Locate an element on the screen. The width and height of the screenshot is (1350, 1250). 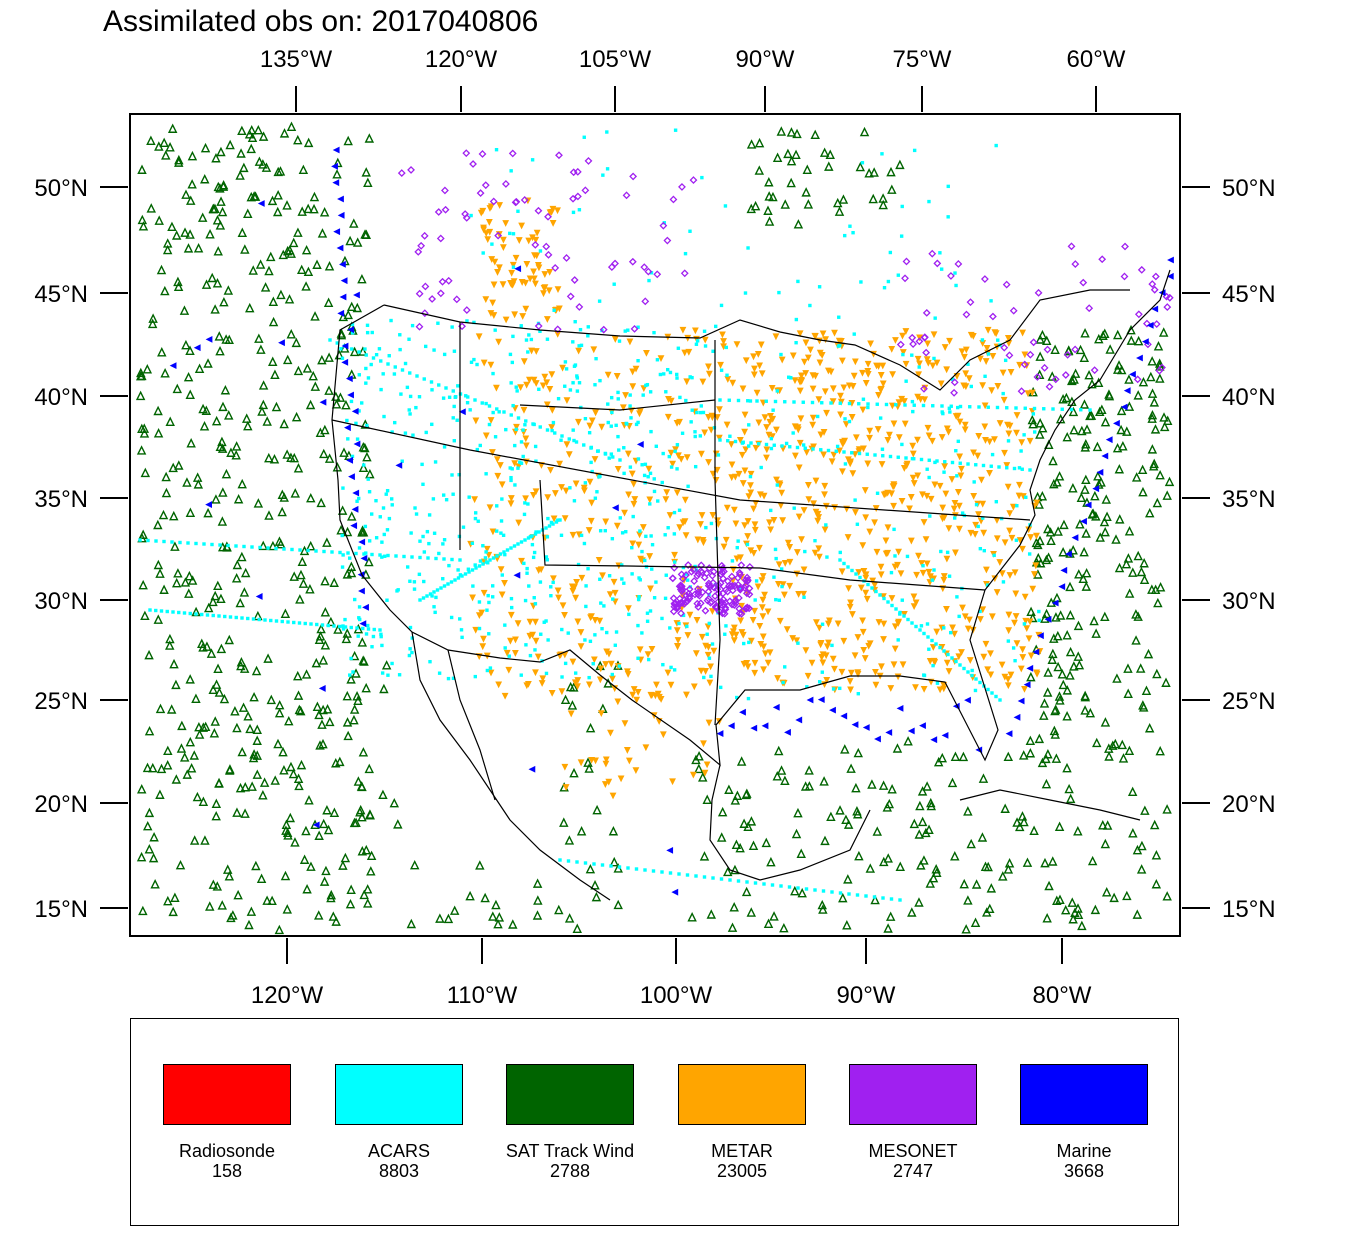
marine-marker is located at coordinates (355, 509).